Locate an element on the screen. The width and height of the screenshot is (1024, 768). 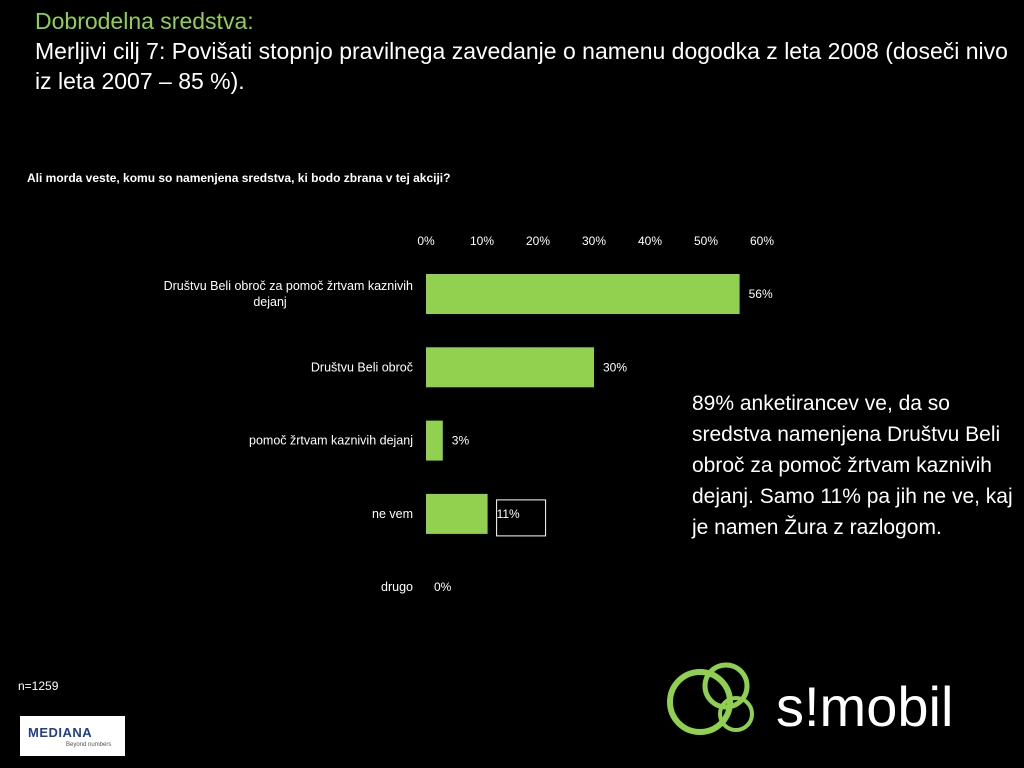
value-label: 0% is located at coordinates (443, 587).